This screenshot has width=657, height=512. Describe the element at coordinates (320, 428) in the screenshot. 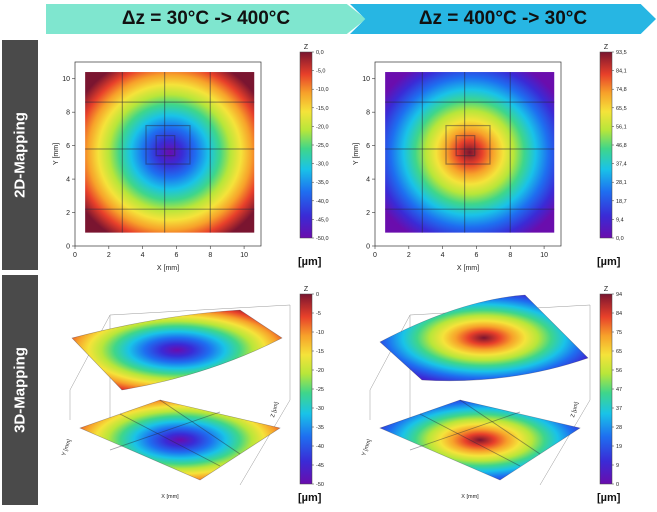

I see `colorbar-tick-label: -35` at that location.